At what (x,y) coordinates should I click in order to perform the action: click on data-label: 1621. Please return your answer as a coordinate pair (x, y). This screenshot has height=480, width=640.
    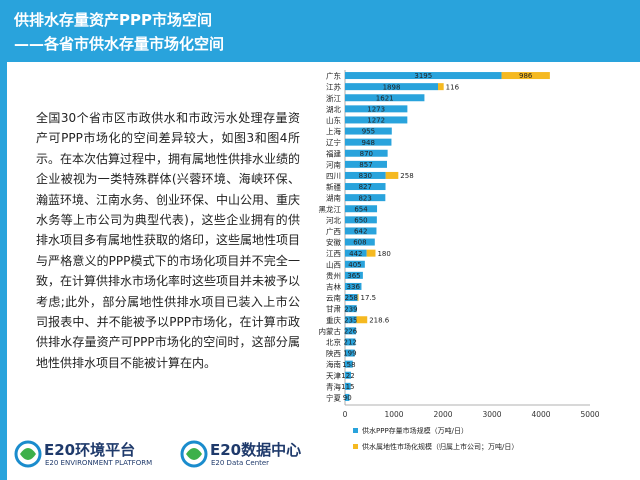
    Looking at the image, I should click on (385, 98).